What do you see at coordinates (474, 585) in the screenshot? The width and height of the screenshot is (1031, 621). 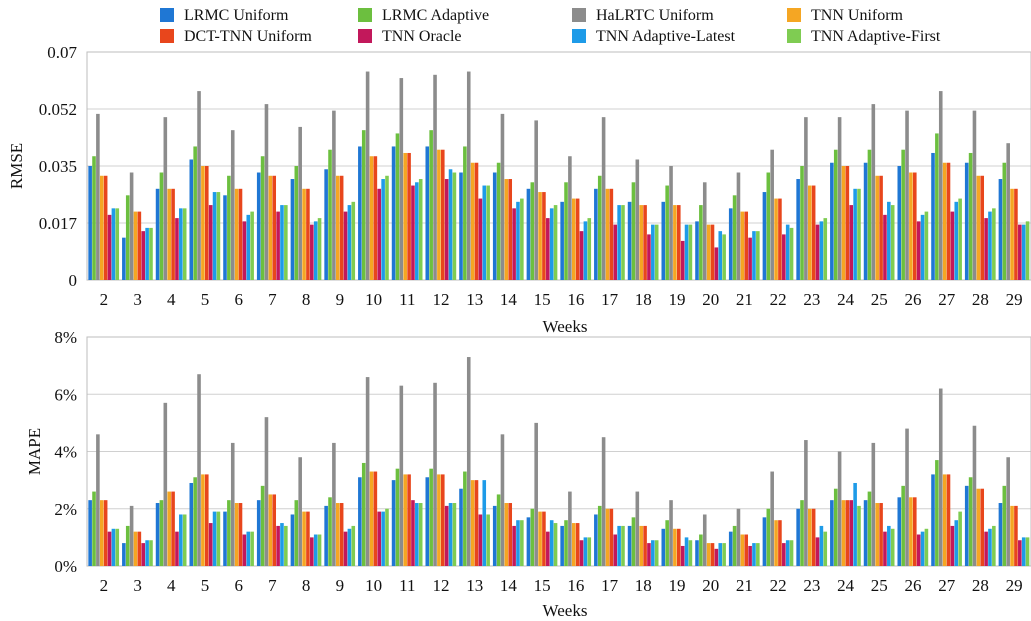 I see `x-tick-label: 13` at bounding box center [474, 585].